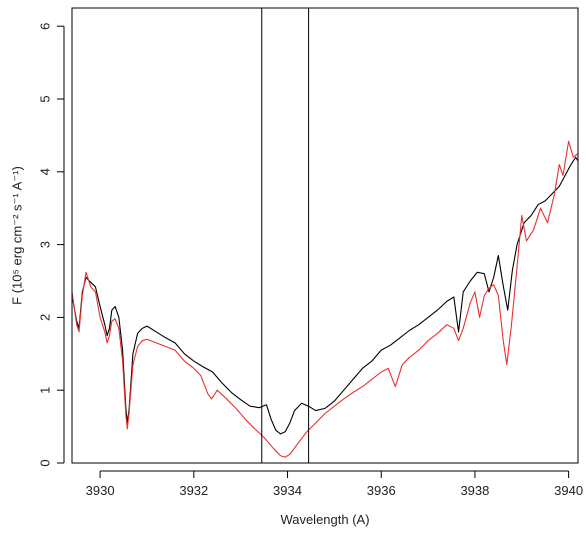 The image size is (586, 535). I want to click on y-tick-label: 6, so click(44, 26).